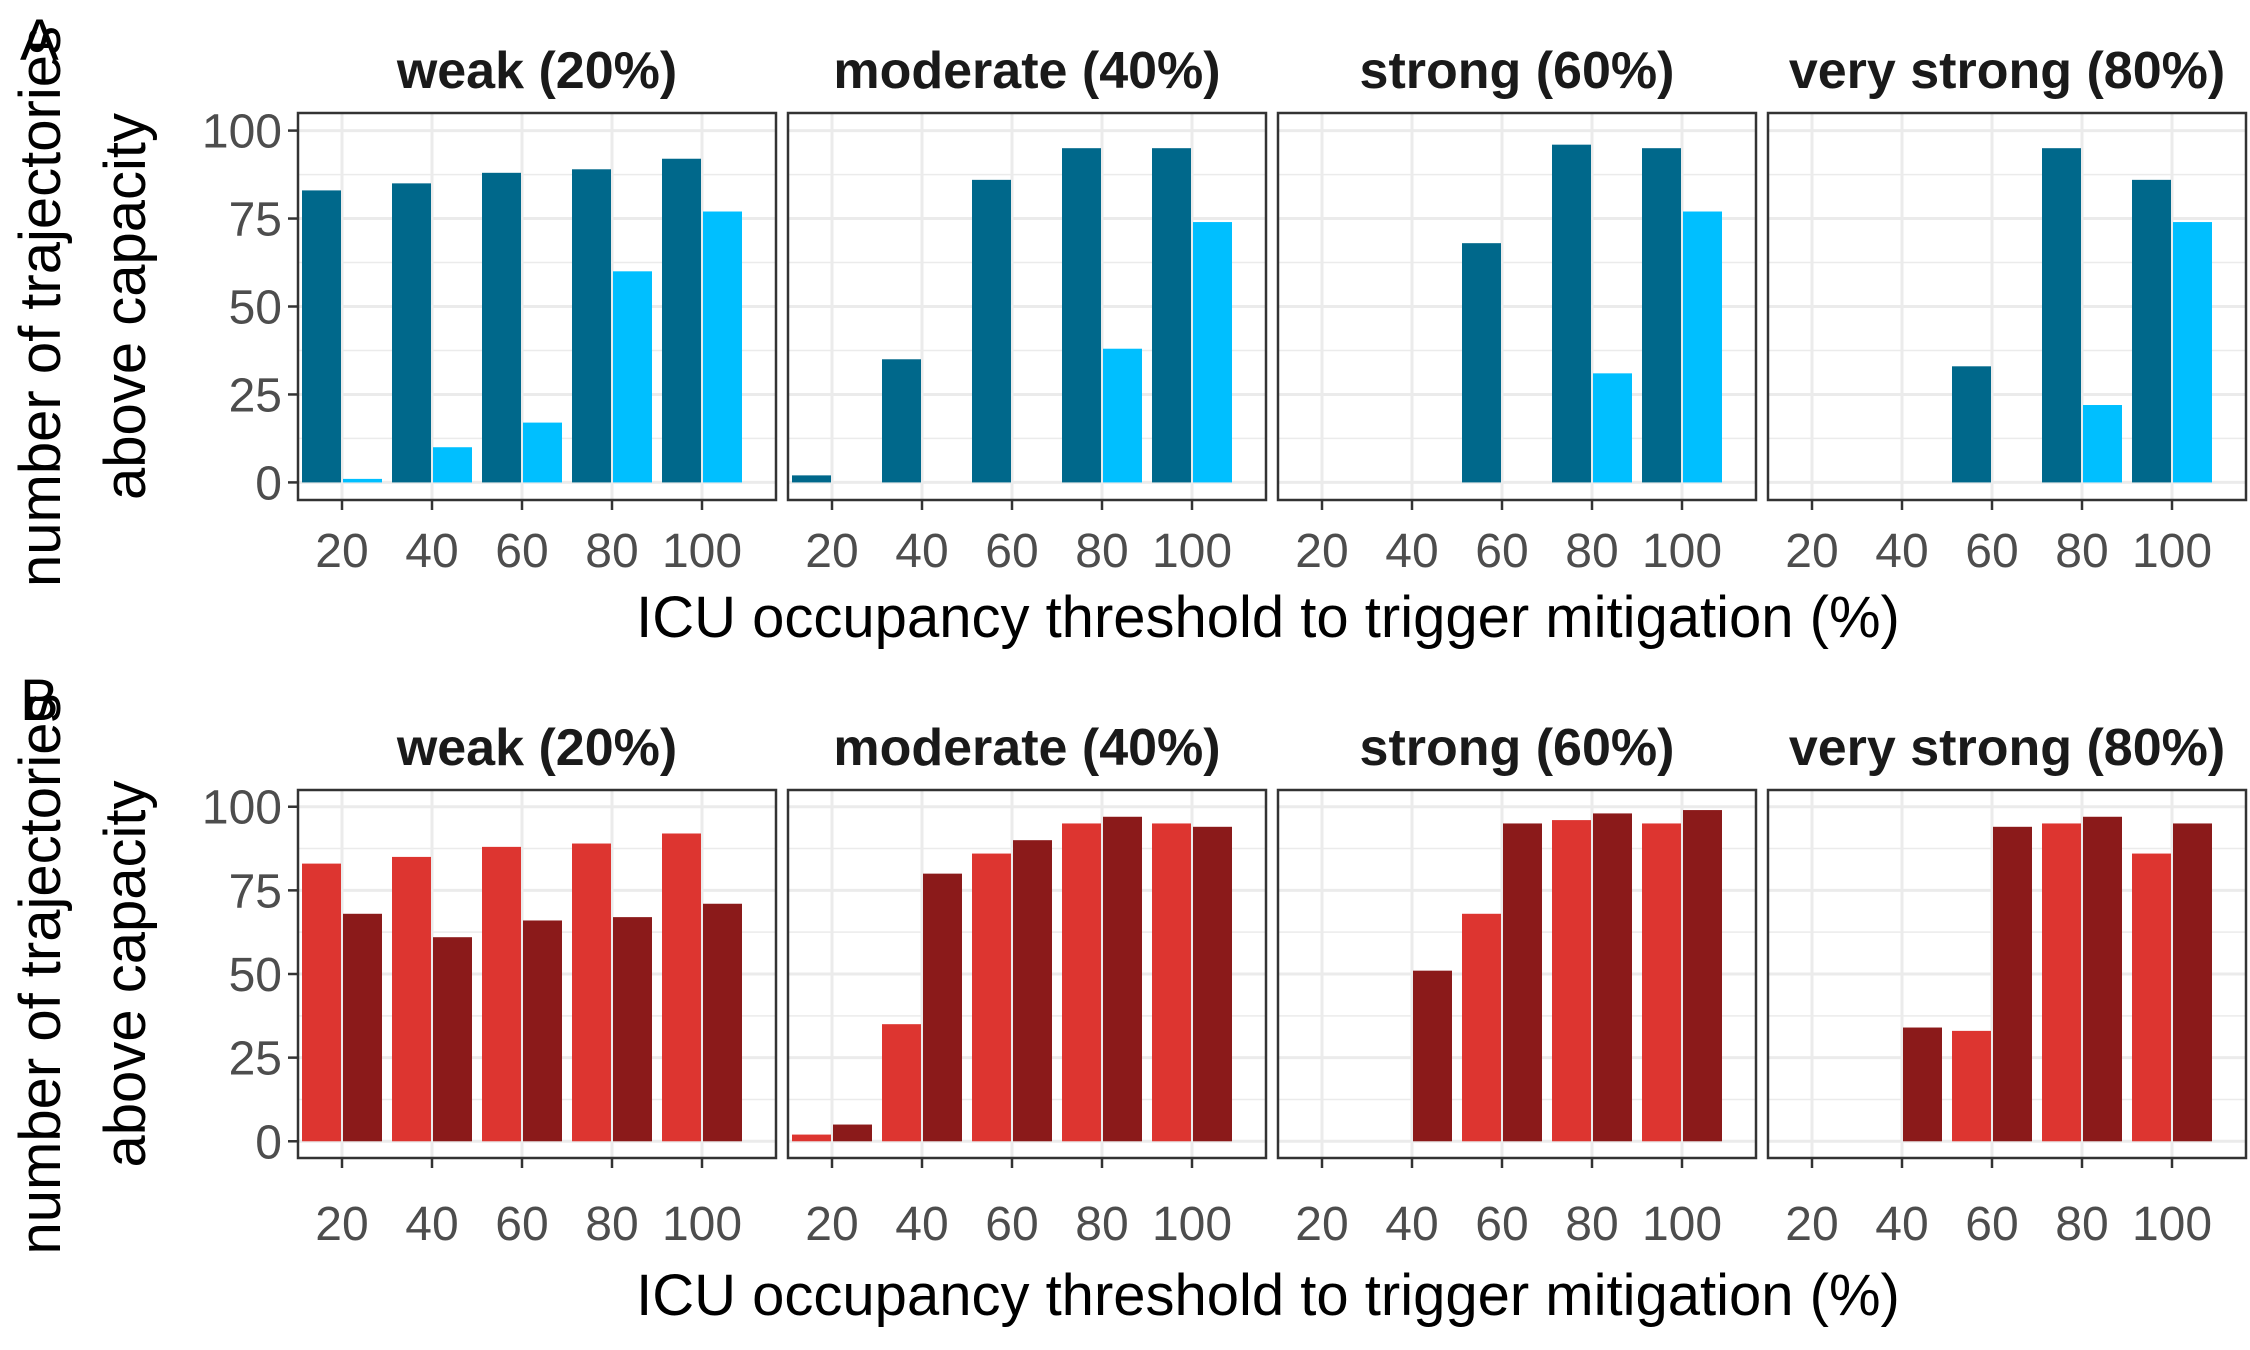 This screenshot has width=2250, height=1350. Describe the element at coordinates (255, 308) in the screenshot. I see `y-tick-label: 50` at that location.